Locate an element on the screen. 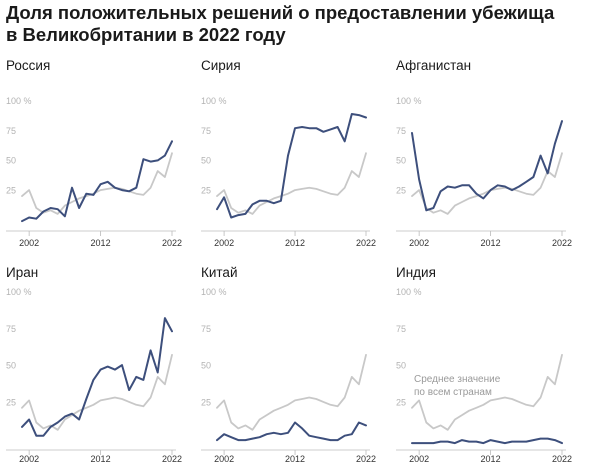 This screenshot has width=602, height=471. panel-2: Сирия 25 50 75 100 % 2002 2012 2022 is located at coordinates (288, 153).